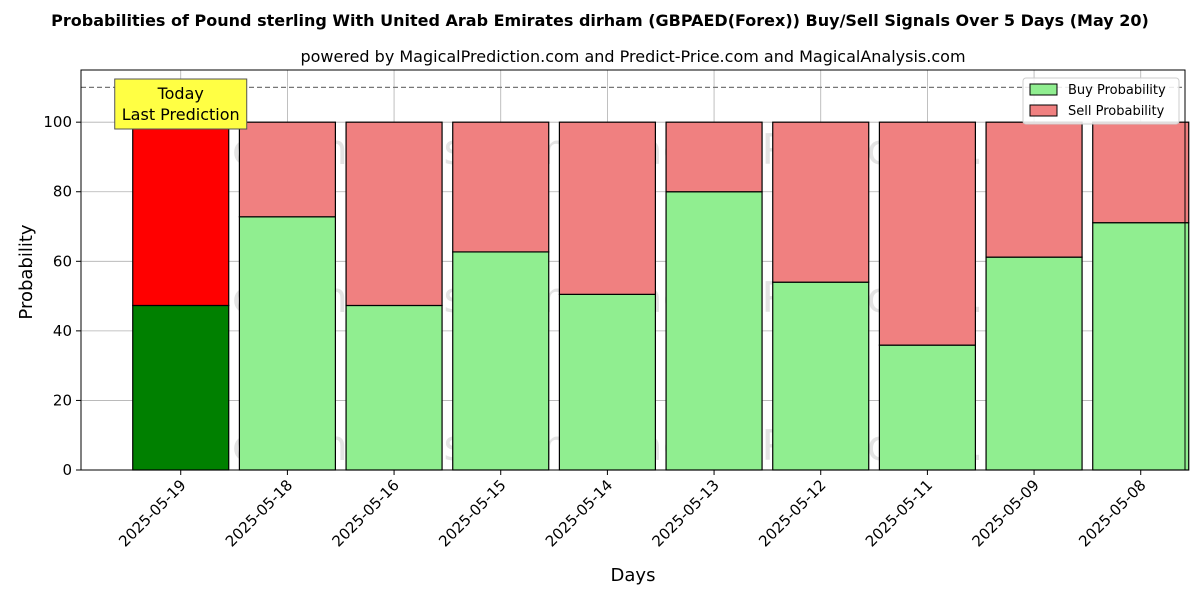 Image resolution: width=1200 pixels, height=600 pixels. What do you see at coordinates (181, 114) in the screenshot?
I see `annotation-line-2: Last Prediction` at bounding box center [181, 114].